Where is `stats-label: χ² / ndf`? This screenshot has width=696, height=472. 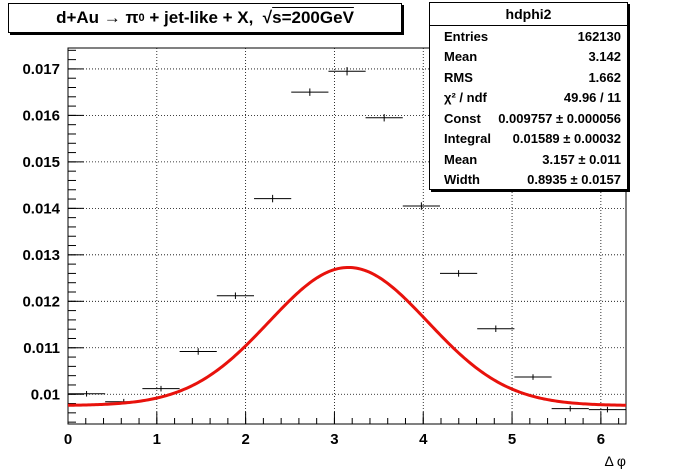 stats-label: χ² / ndf is located at coordinates (465, 98).